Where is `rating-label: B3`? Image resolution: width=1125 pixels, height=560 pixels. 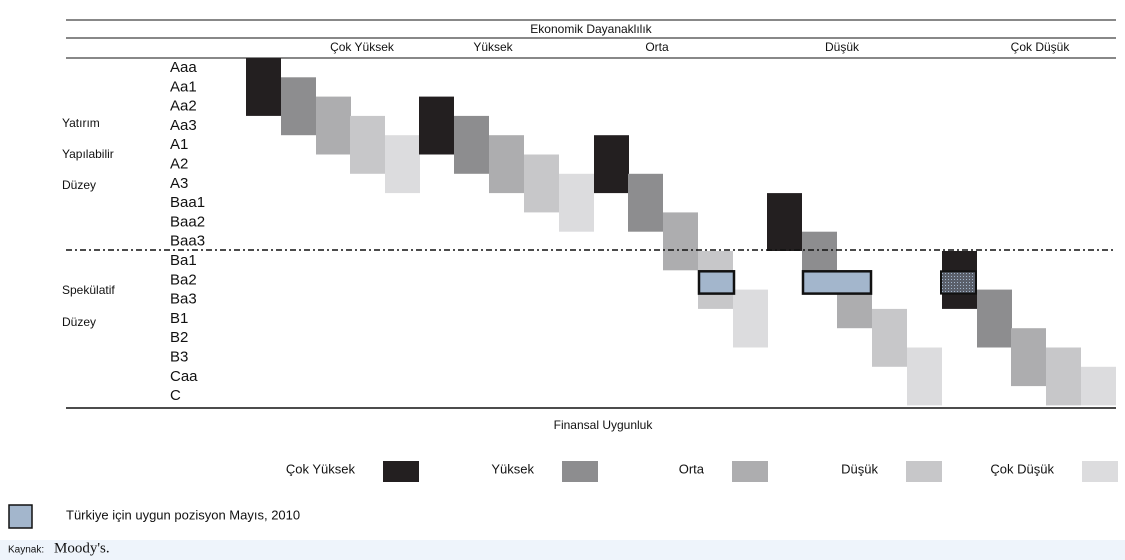
rating-label: B3 is located at coordinates (179, 356).